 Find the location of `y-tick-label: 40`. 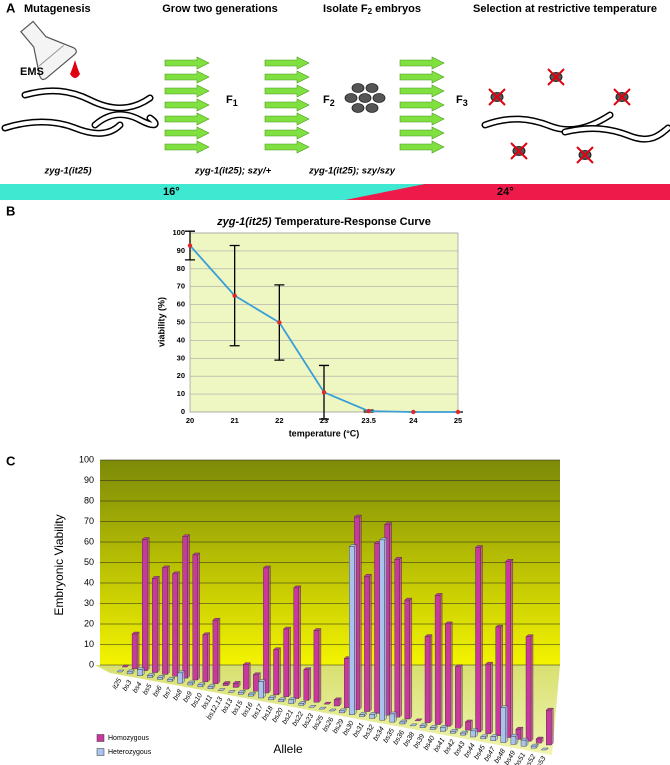

y-tick-label: 40 is located at coordinates (89, 582).